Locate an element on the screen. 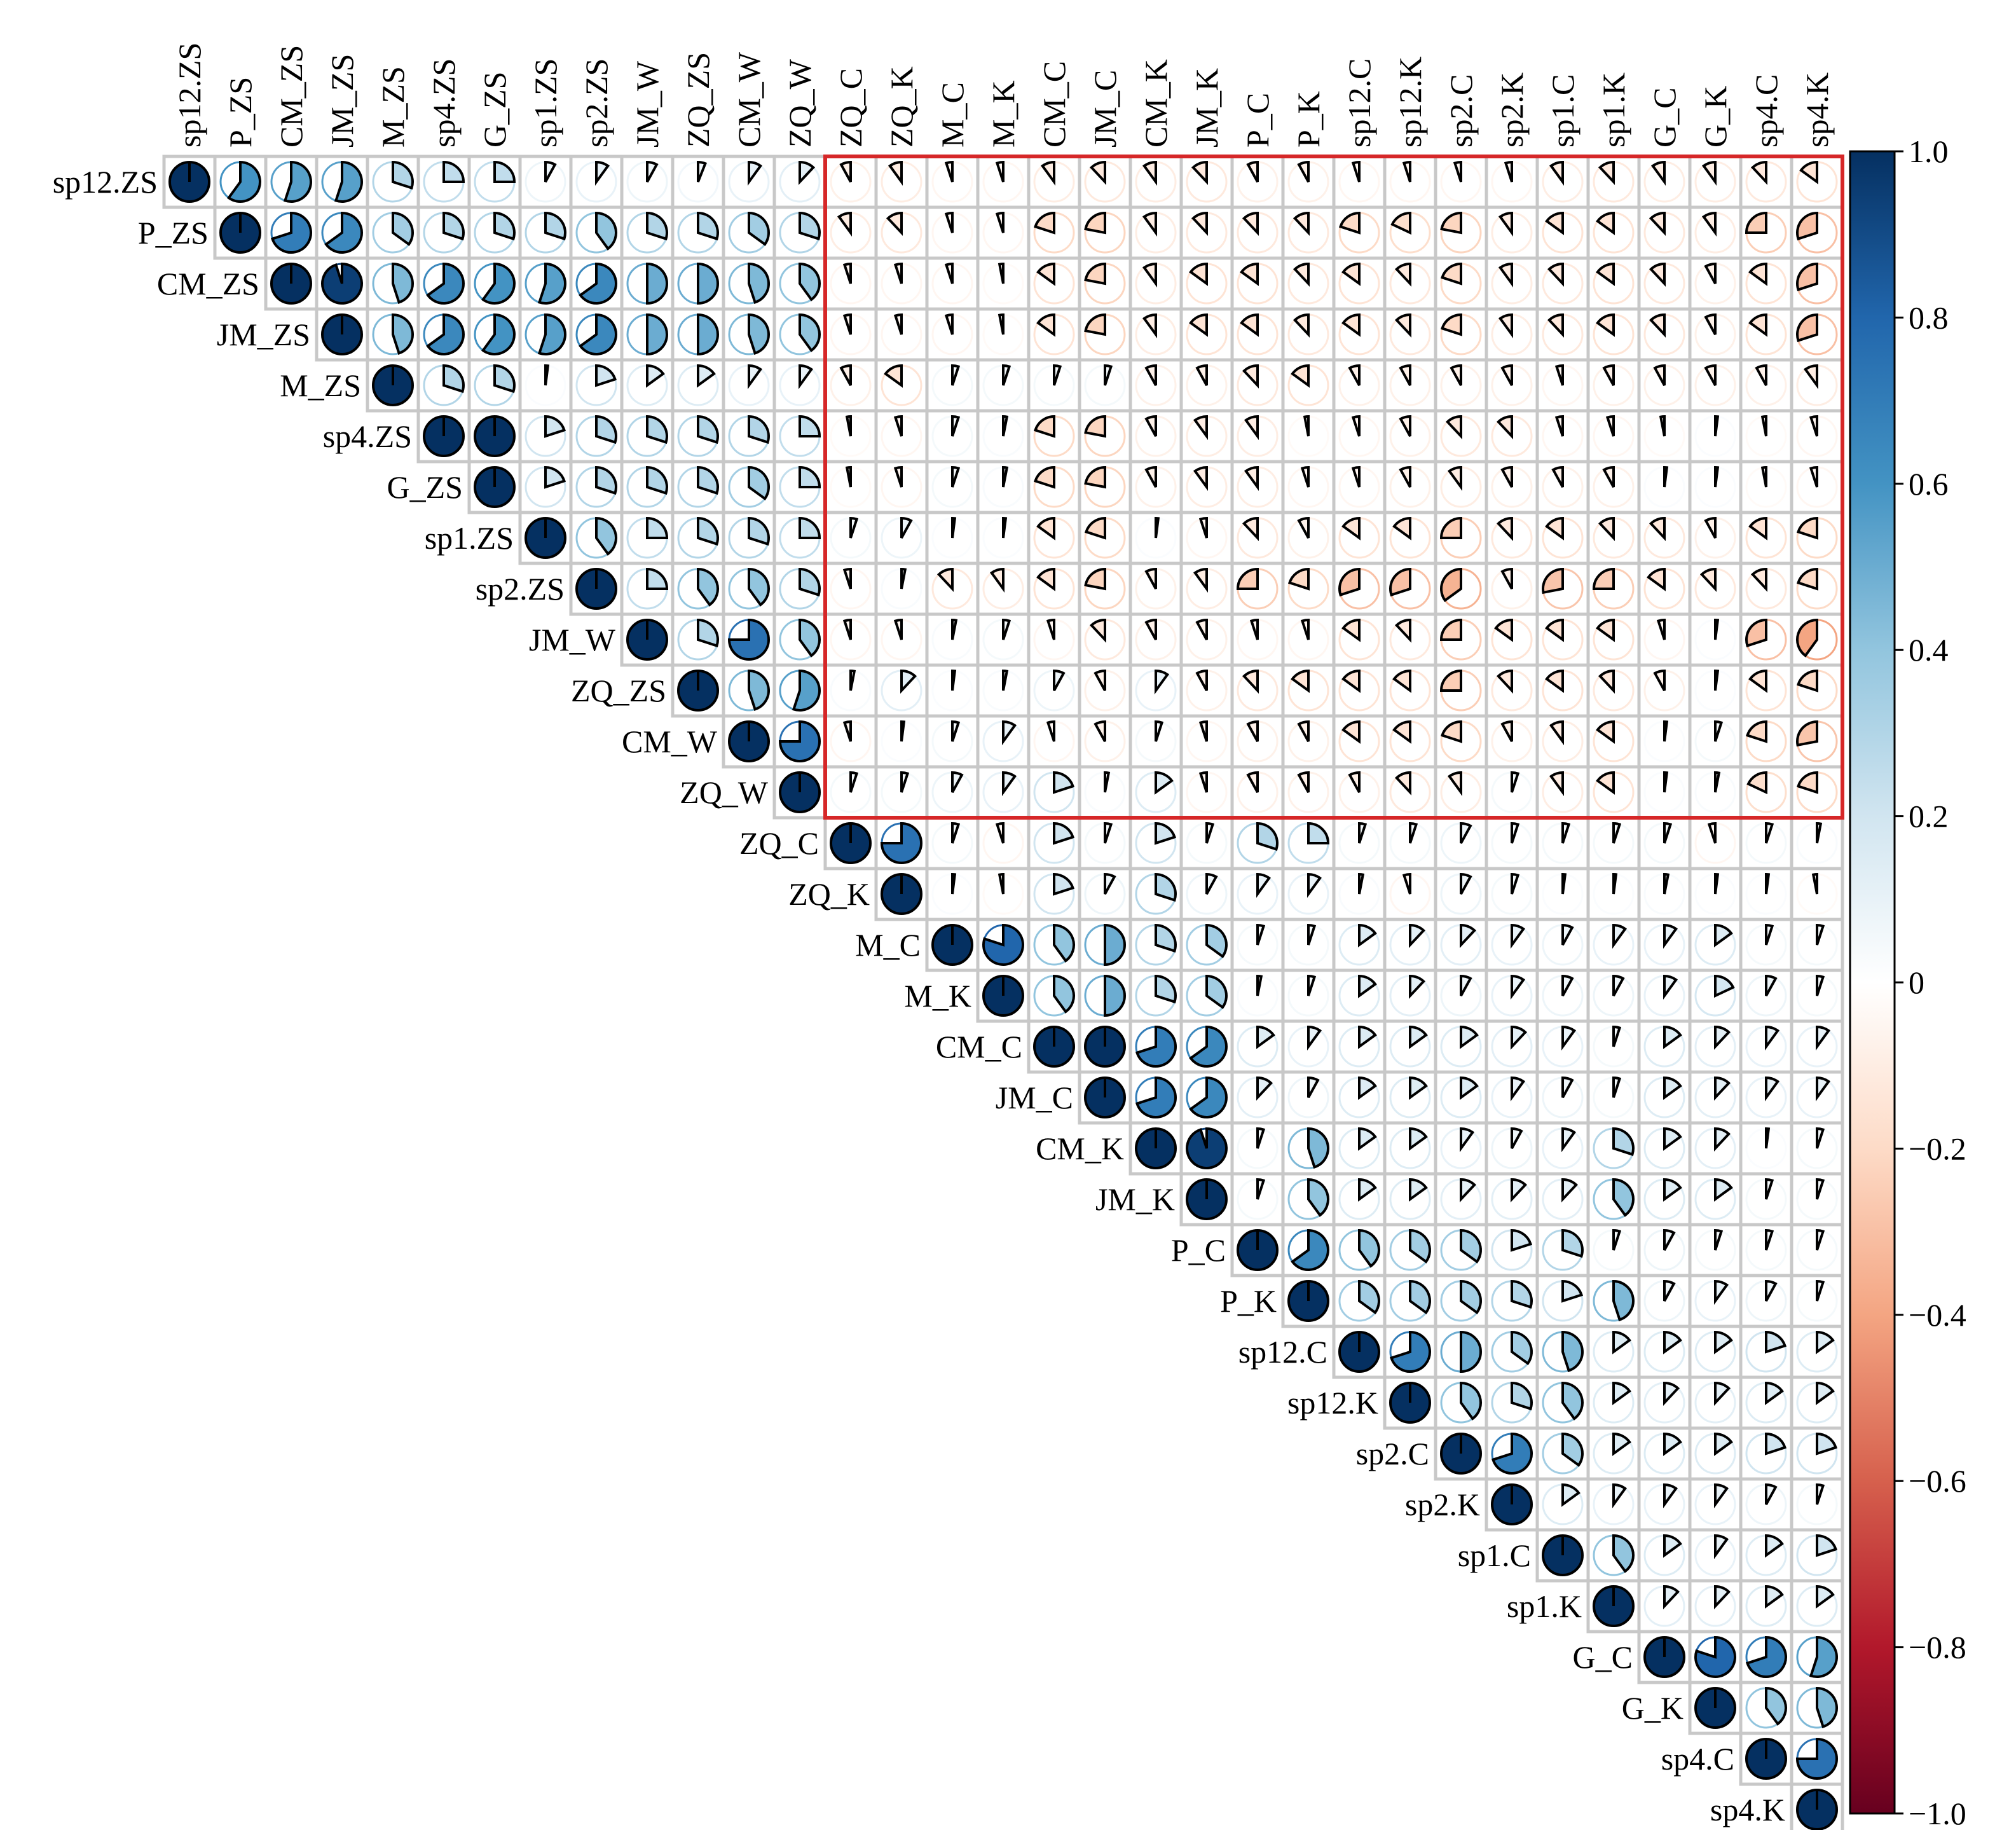  correlation-cell-G_ZS-sp1.K is located at coordinates (1614, 487).